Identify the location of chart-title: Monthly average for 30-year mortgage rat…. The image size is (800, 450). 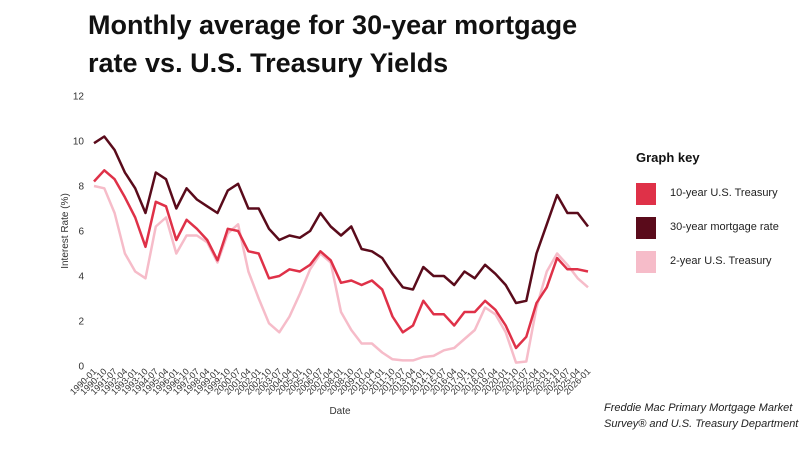
(333, 44).